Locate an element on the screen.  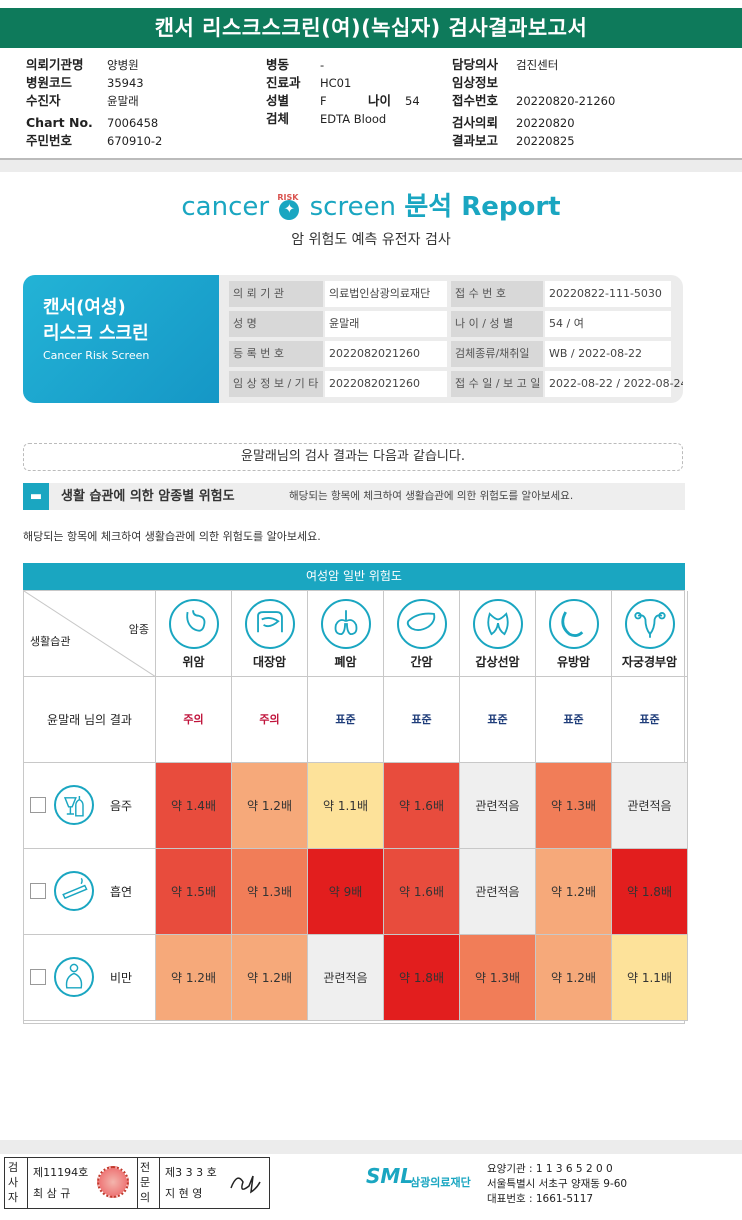
info-value: F is located at coordinates (323, 101).